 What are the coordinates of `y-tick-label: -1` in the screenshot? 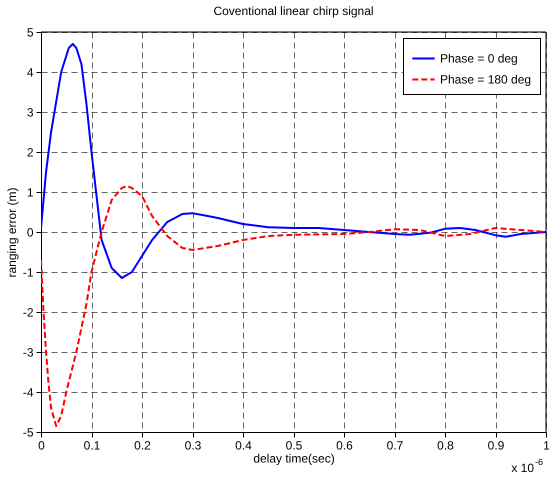 It's located at (28, 273).